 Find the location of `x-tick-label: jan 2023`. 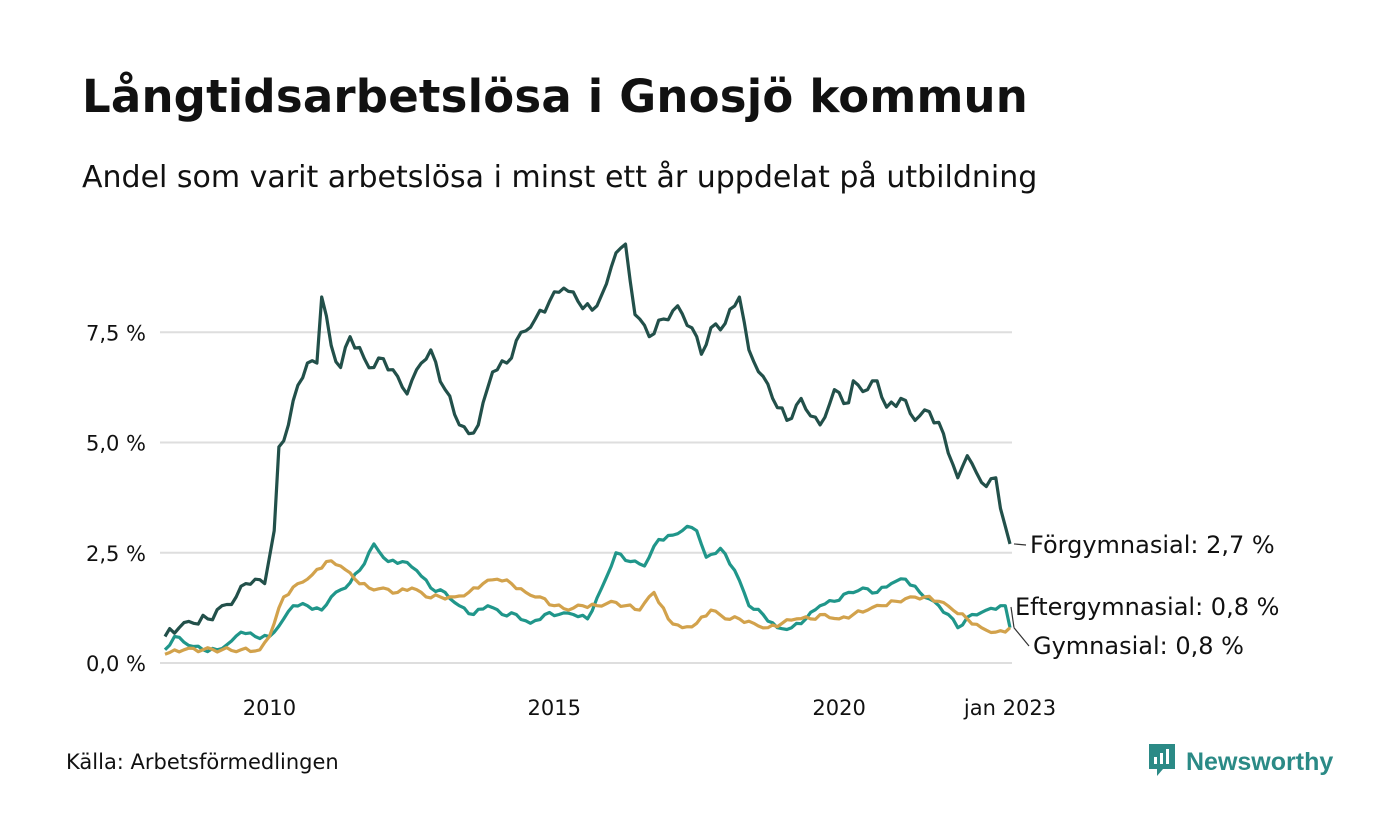

x-tick-label: jan 2023 is located at coordinates (1009, 708).